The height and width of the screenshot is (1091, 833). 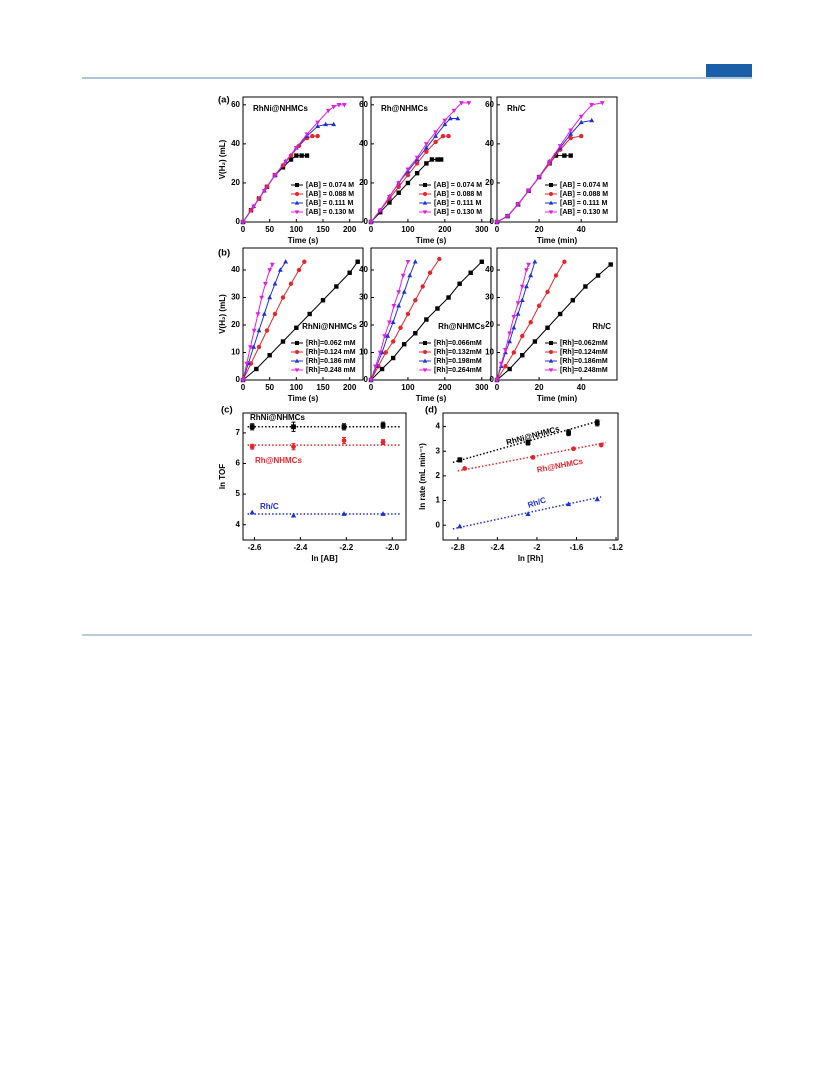 I want to click on legend-label: [AB] = 0.111 M, so click(x=457, y=203).